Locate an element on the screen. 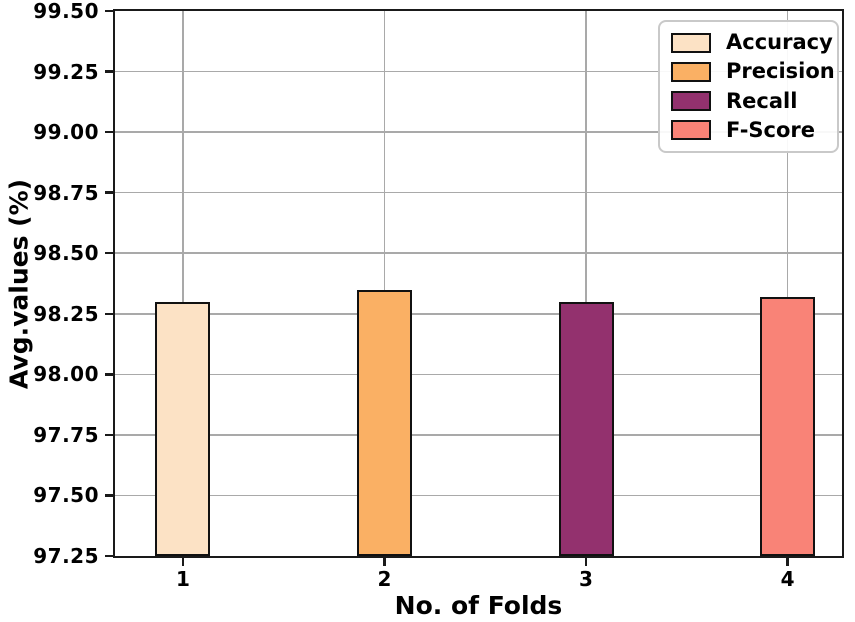 The height and width of the screenshot is (622, 855). y-tick-label: 99.25 is located at coordinates (66, 71).